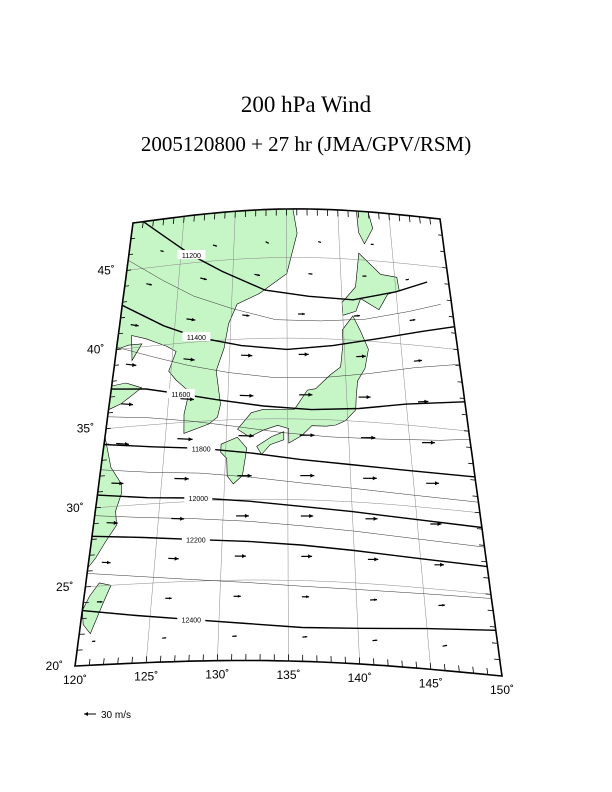 Image resolution: width=612 pixels, height=792 pixels. I want to click on lat-label: 35˚, so click(85, 429).